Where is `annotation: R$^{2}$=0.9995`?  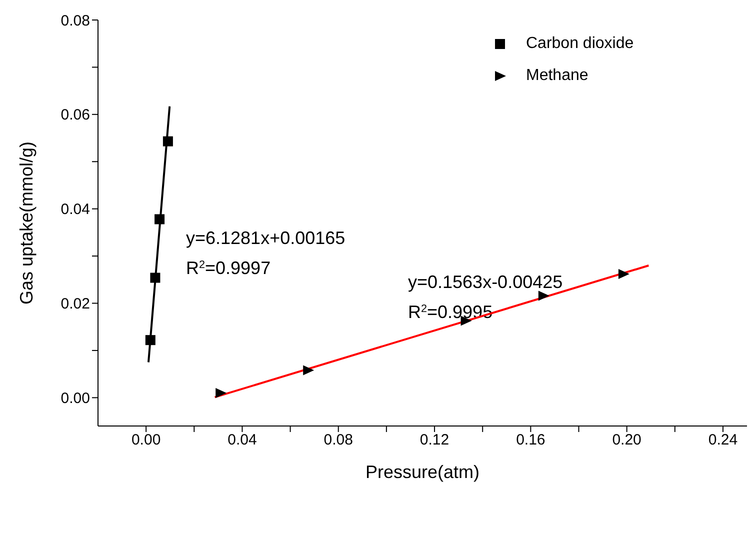 annotation: R$^{2}$=0.9995 is located at coordinates (450, 312).